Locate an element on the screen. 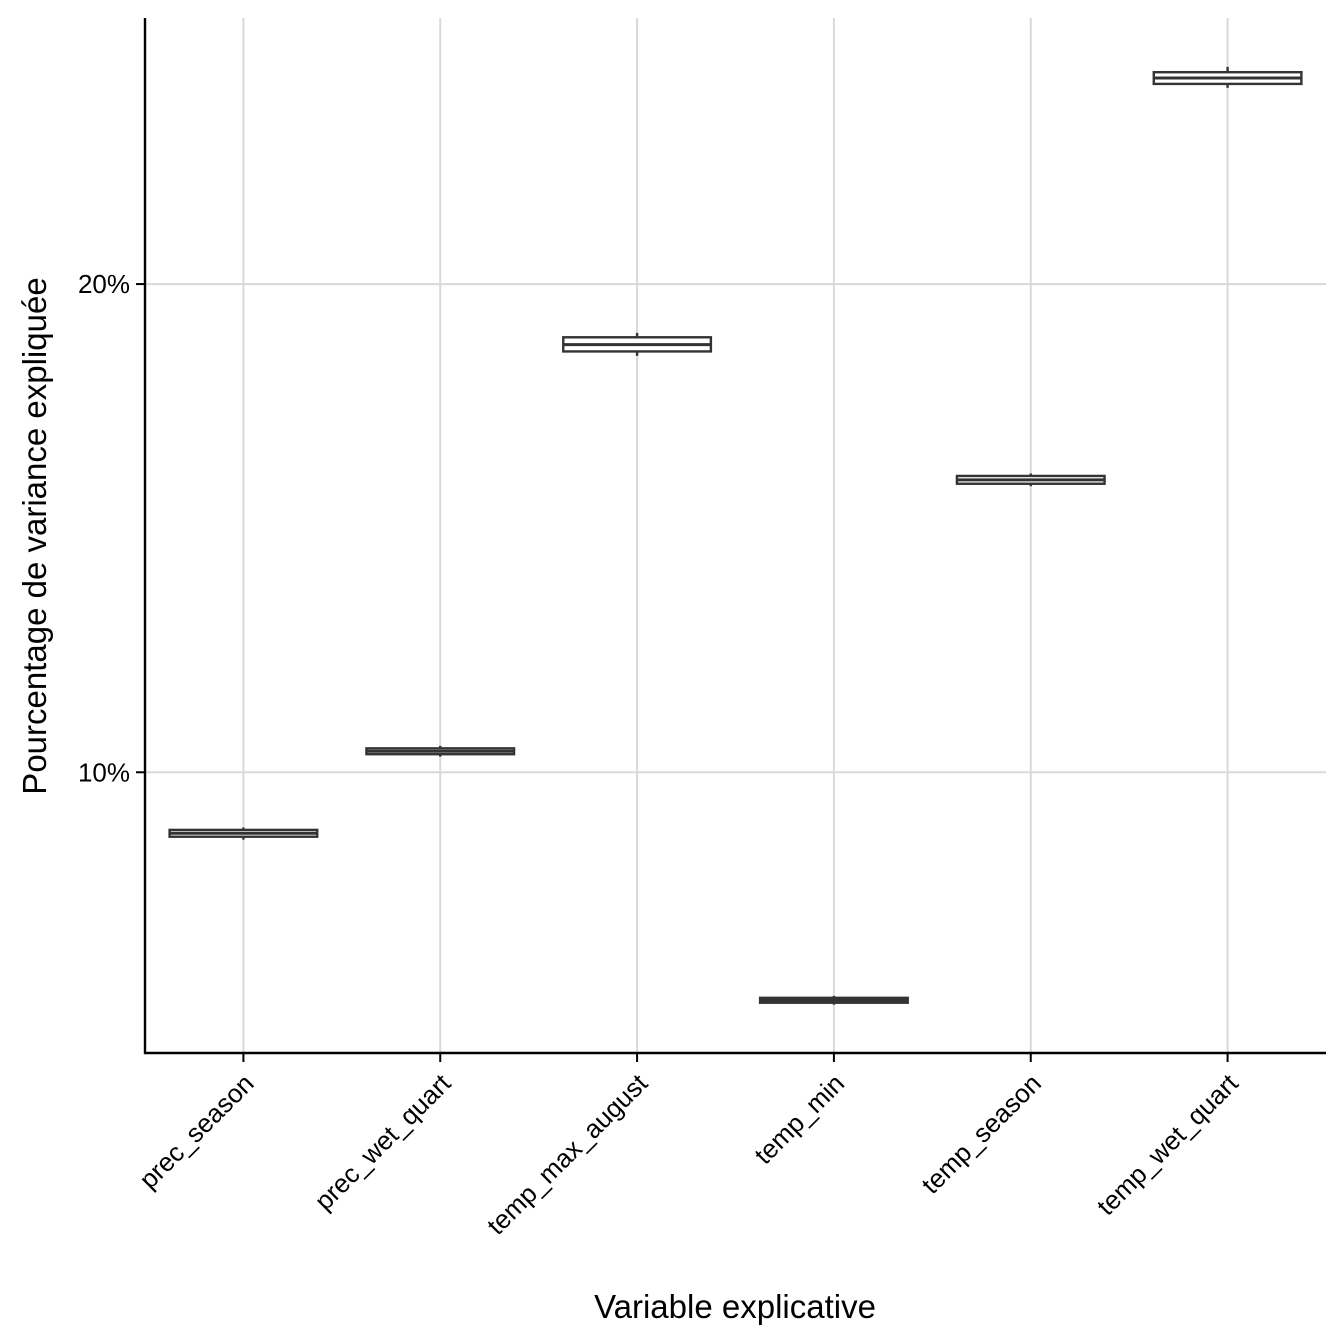 The image size is (1344, 1344). x-tick-label-temp_wet_quart: temp_wet_quart is located at coordinates (1168, 1144).